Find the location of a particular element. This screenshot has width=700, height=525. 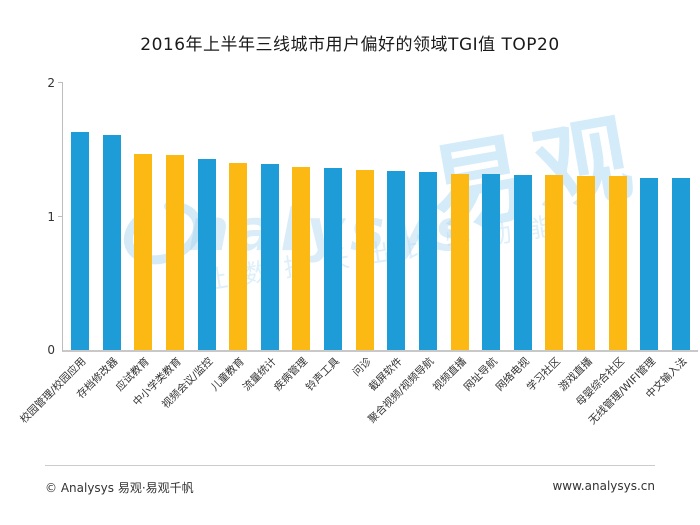

bar-截屏软件 is located at coordinates (396, 260).